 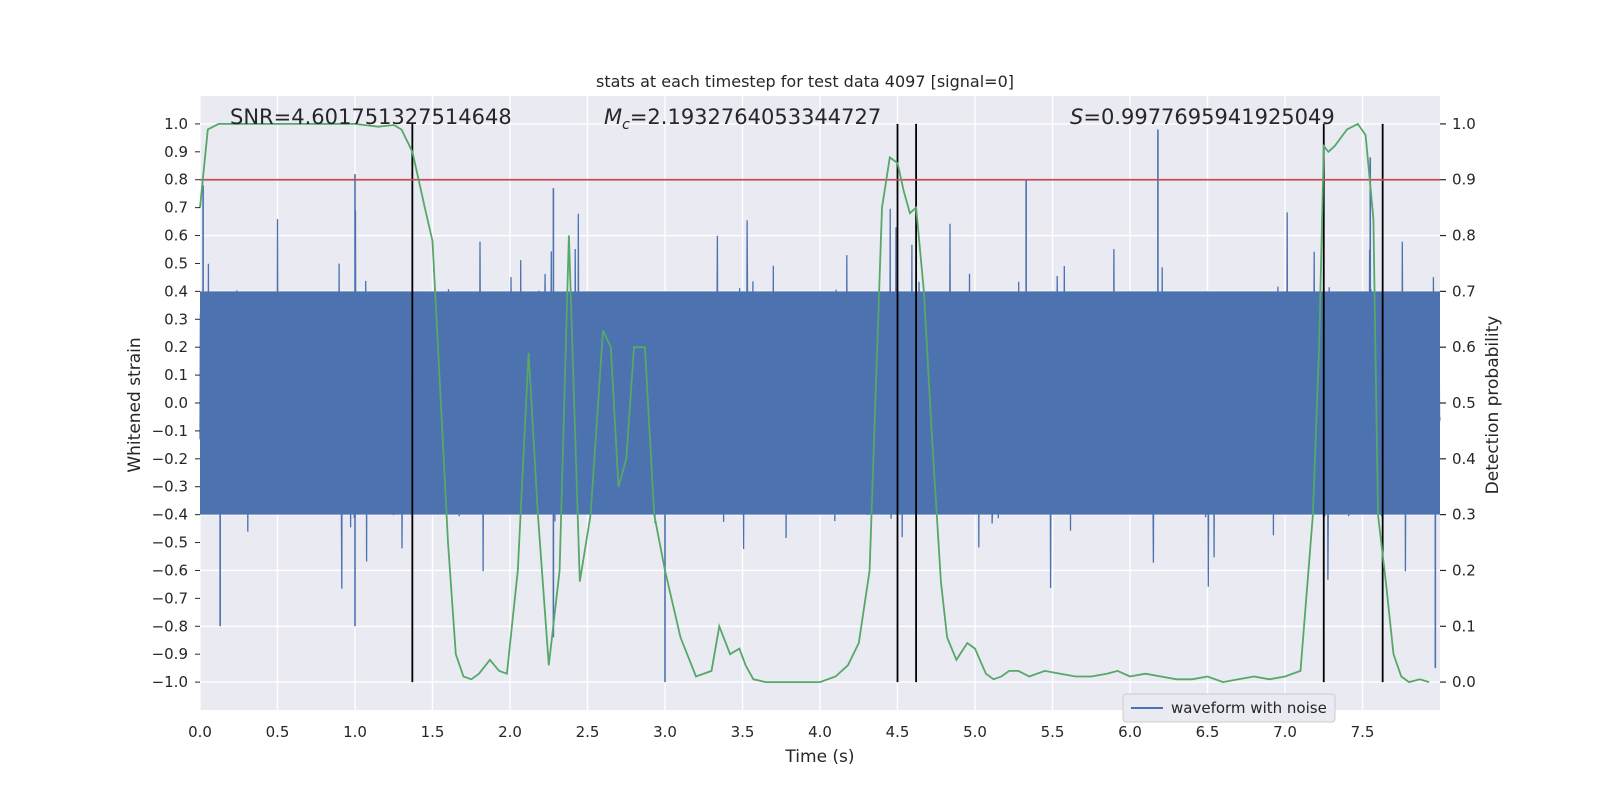 What do you see at coordinates (743, 732) in the screenshot?
I see `x-tick-label: 3.5` at bounding box center [743, 732].